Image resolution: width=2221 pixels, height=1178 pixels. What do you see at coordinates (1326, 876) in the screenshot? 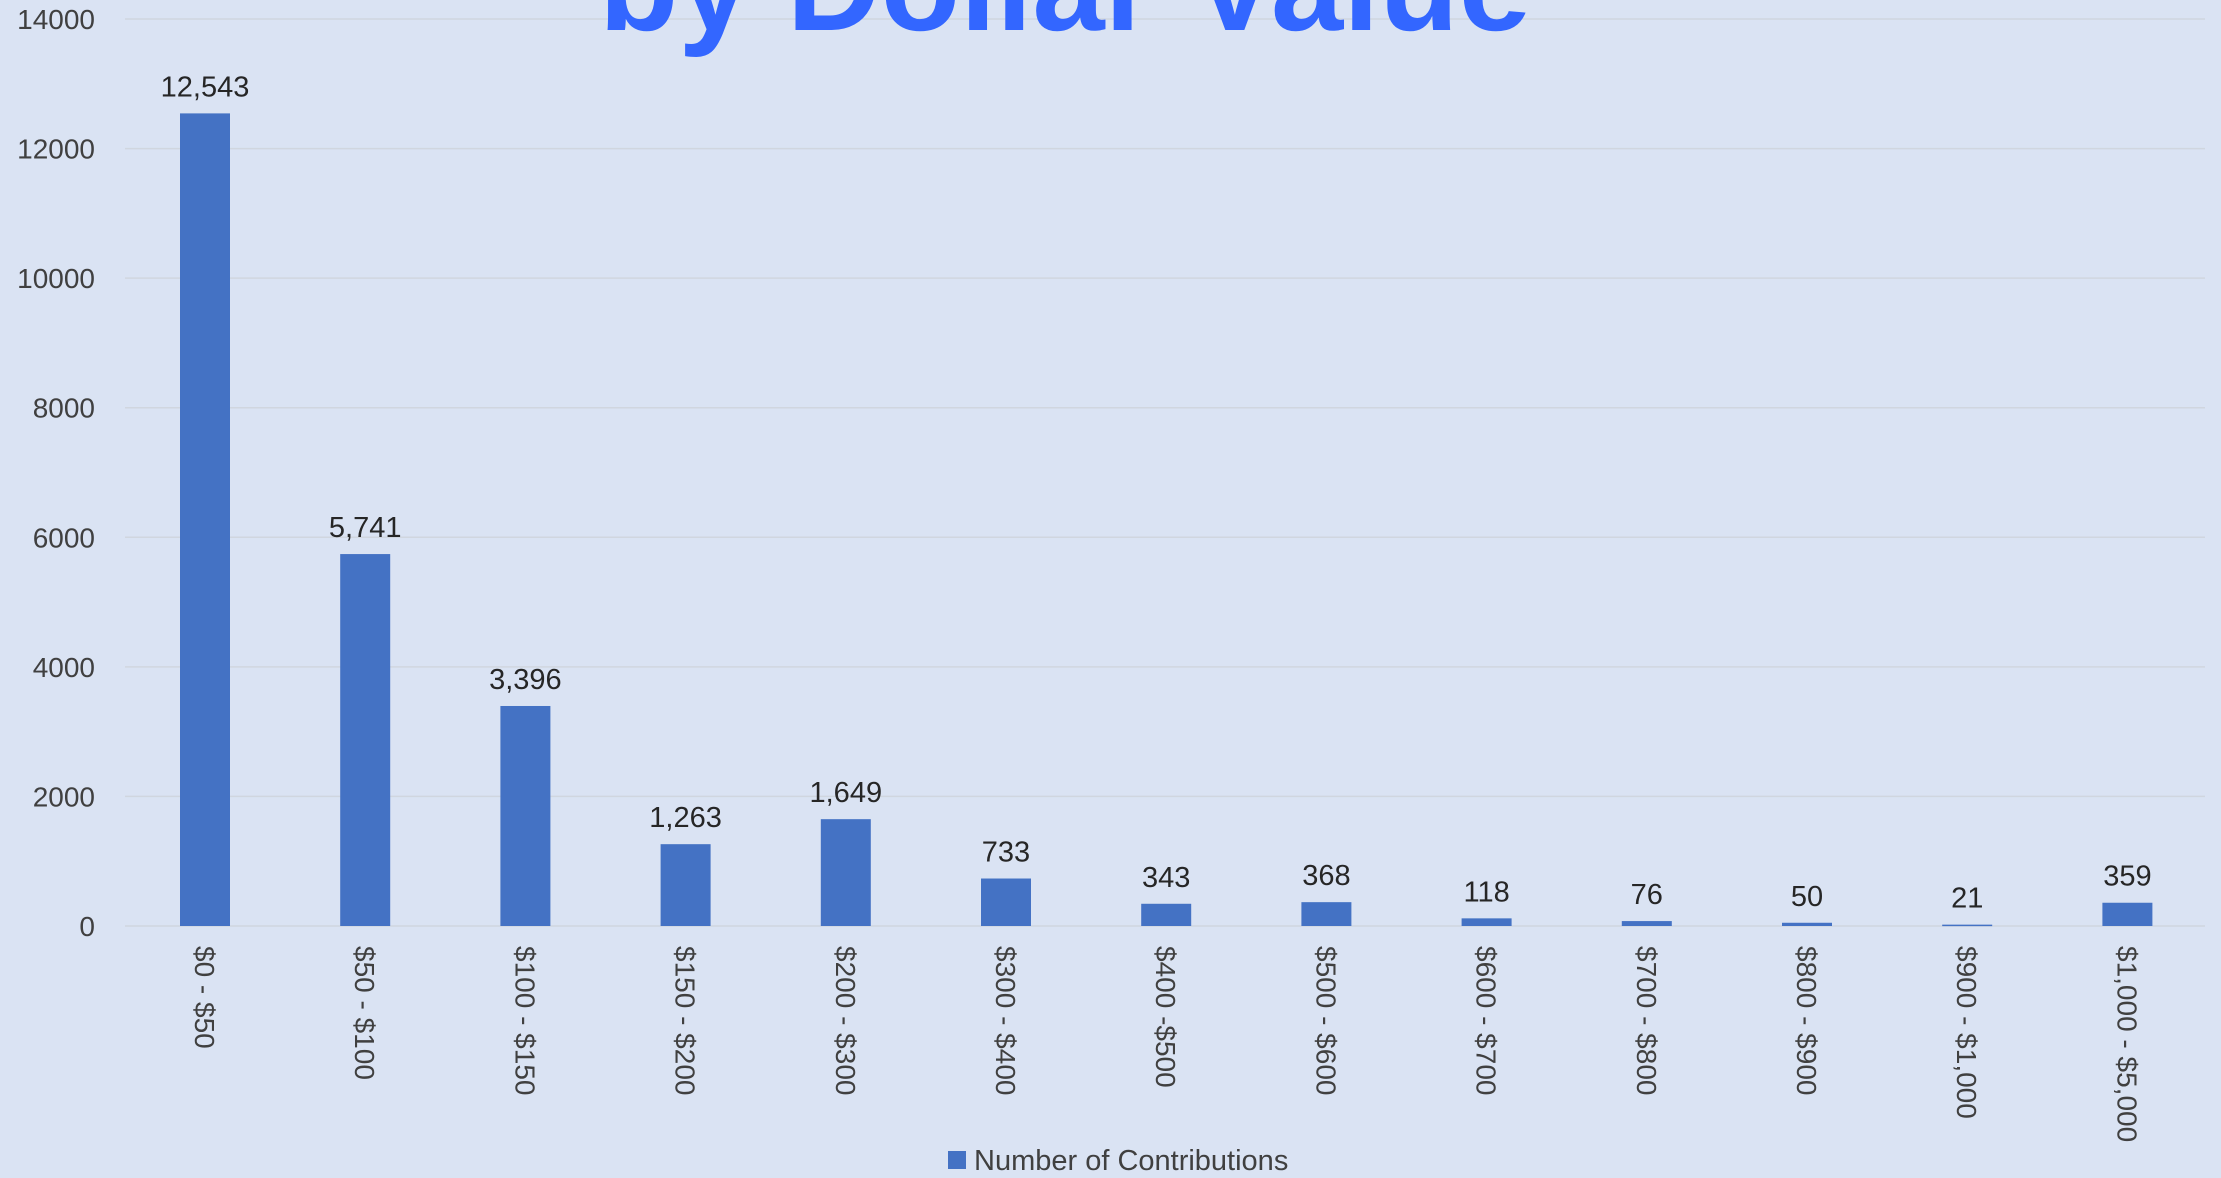
I see `data-label: 368` at bounding box center [1326, 876].